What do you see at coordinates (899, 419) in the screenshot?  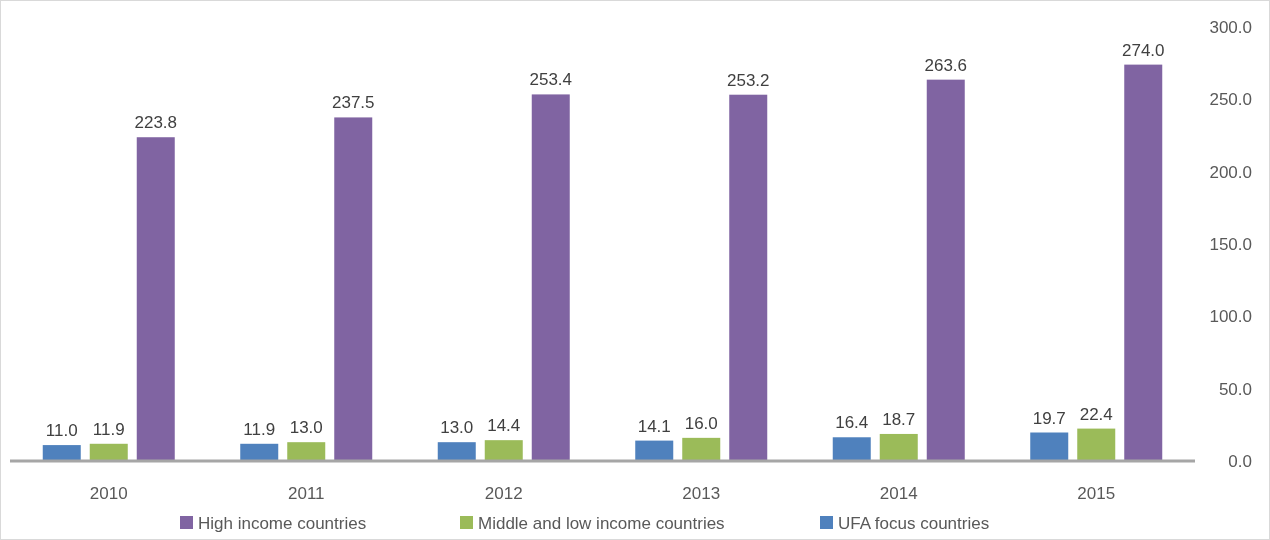 I see `data-label: 18.7` at bounding box center [899, 419].